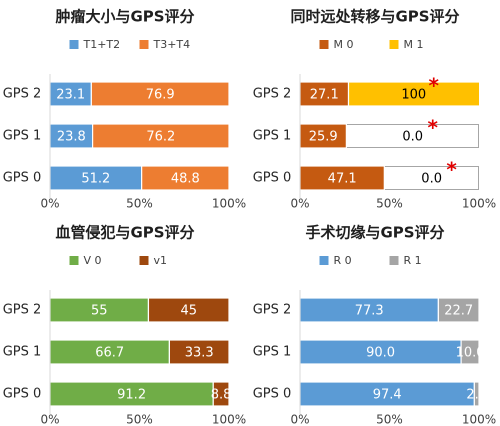 The width and height of the screenshot is (500, 426). What do you see at coordinates (343, 260) in the screenshot?
I see `legend-label: R 0` at bounding box center [343, 260].